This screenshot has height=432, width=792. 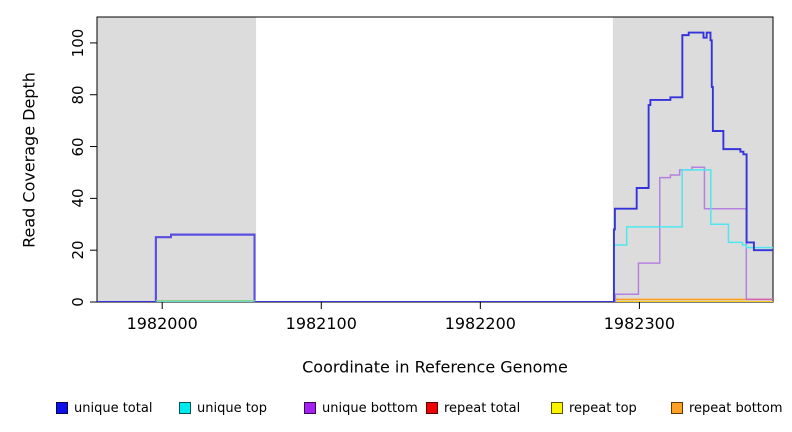 I want to click on y-tick-label: 40, so click(x=78, y=198).